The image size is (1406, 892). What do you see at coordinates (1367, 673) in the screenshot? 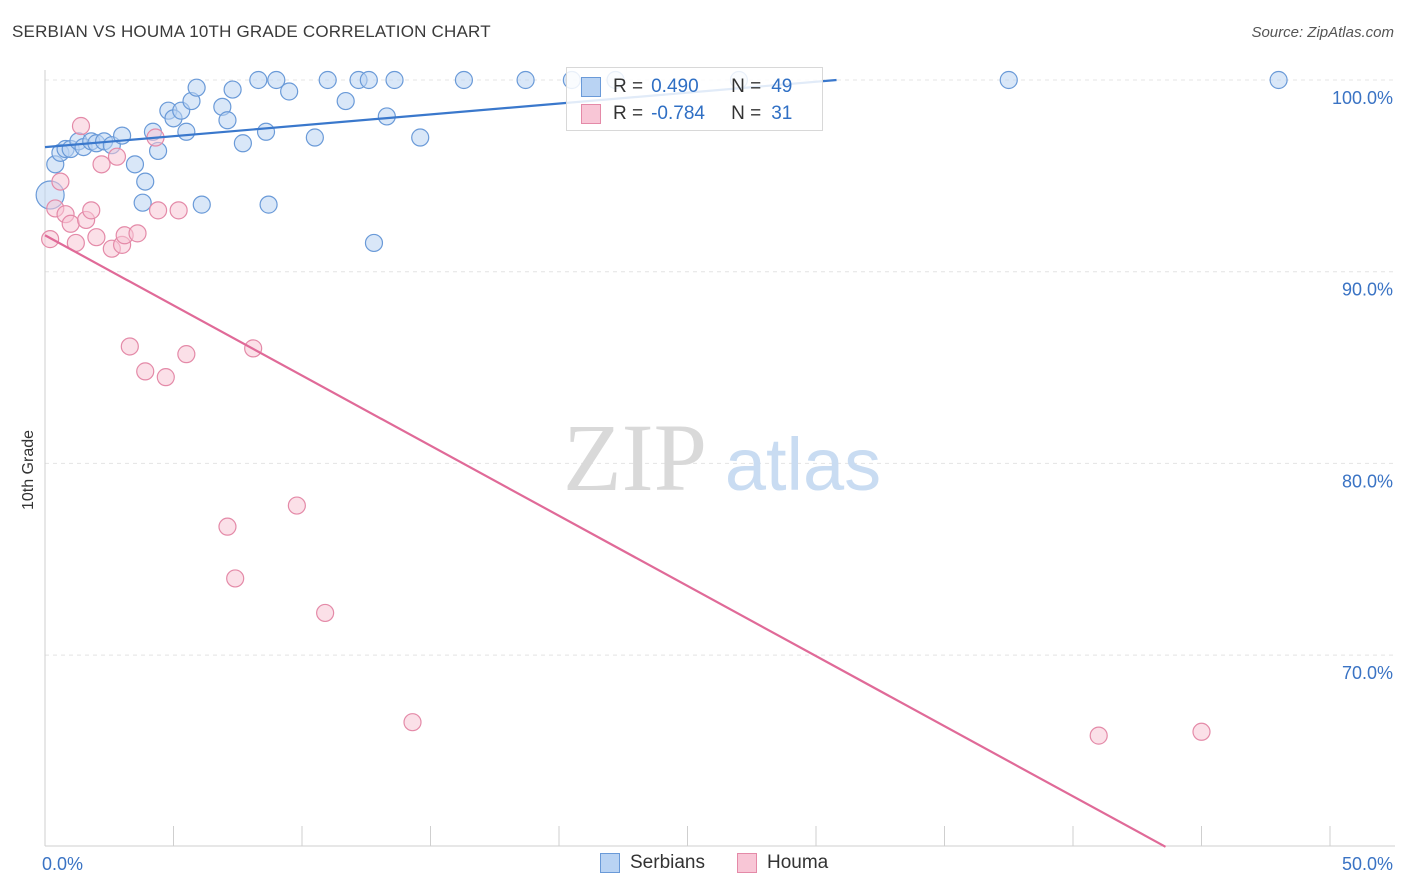
I see `y-tick-label: 70.0%` at bounding box center [1367, 673].